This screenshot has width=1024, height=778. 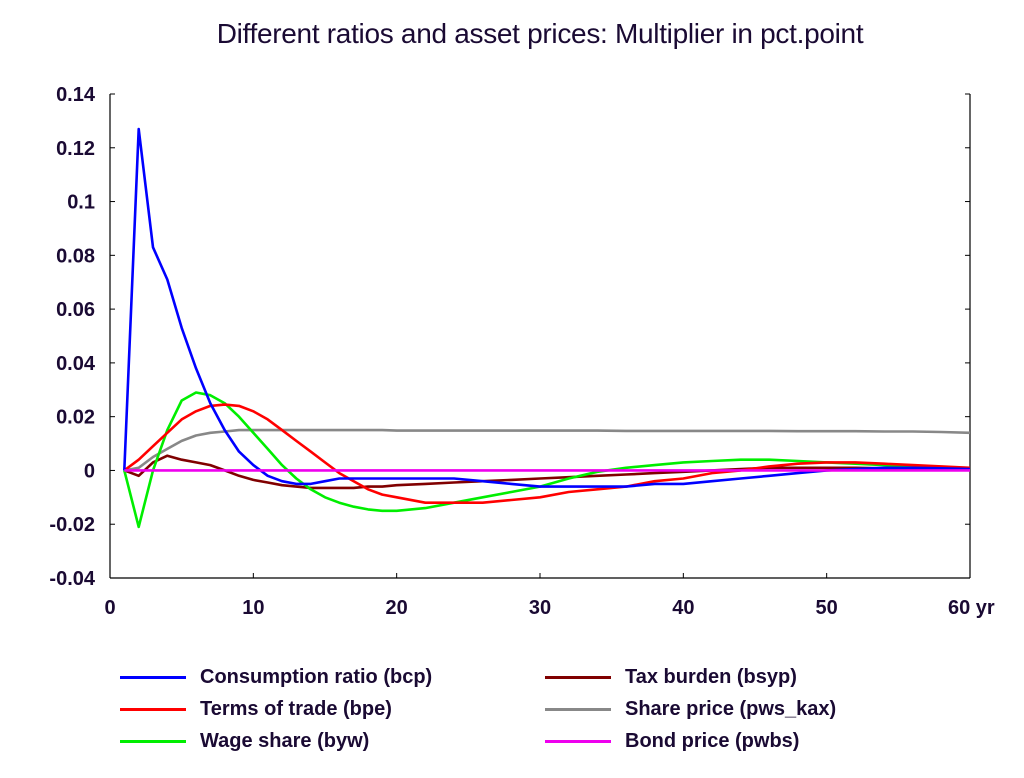 I want to click on y-tick-label: 0.12, so click(x=75, y=149).